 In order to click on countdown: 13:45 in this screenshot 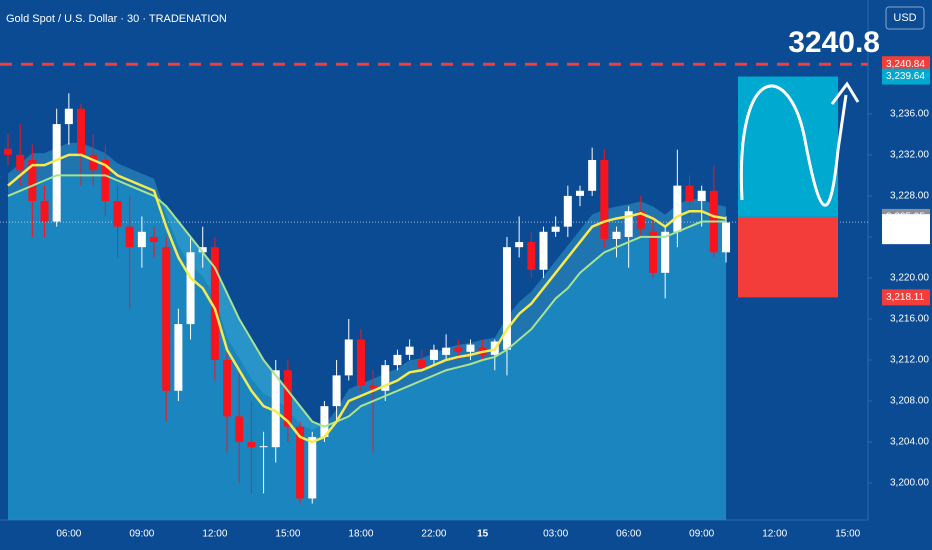, I will do `click(898, 236)`.